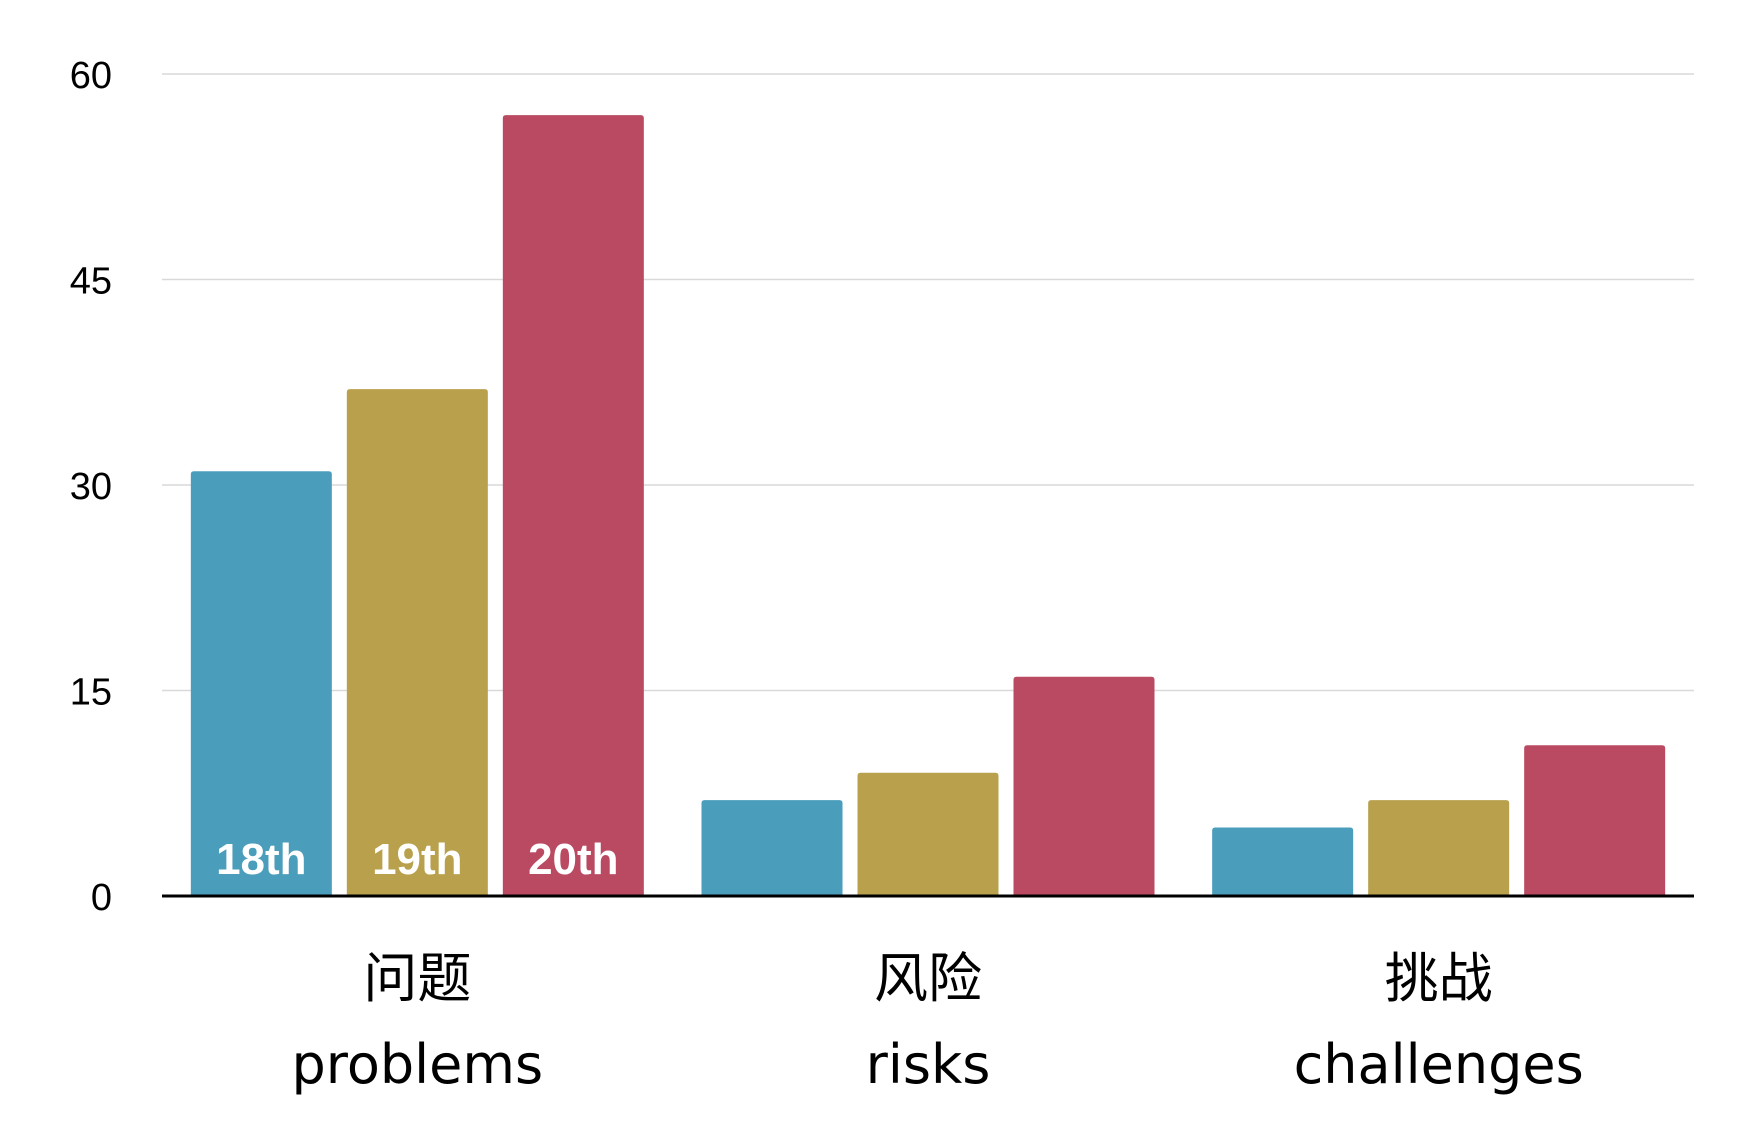  I want to click on category-label-en: risks, so click(928, 1064).